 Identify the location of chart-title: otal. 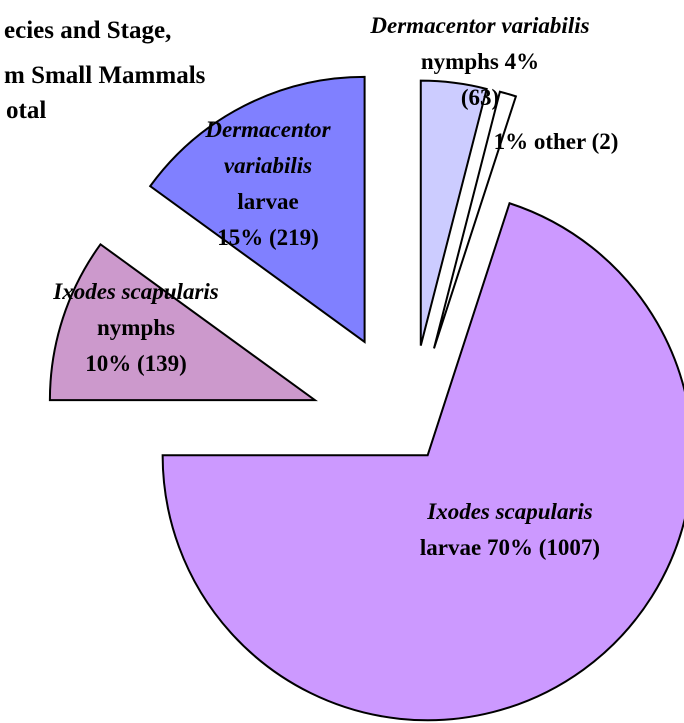
(26, 110).